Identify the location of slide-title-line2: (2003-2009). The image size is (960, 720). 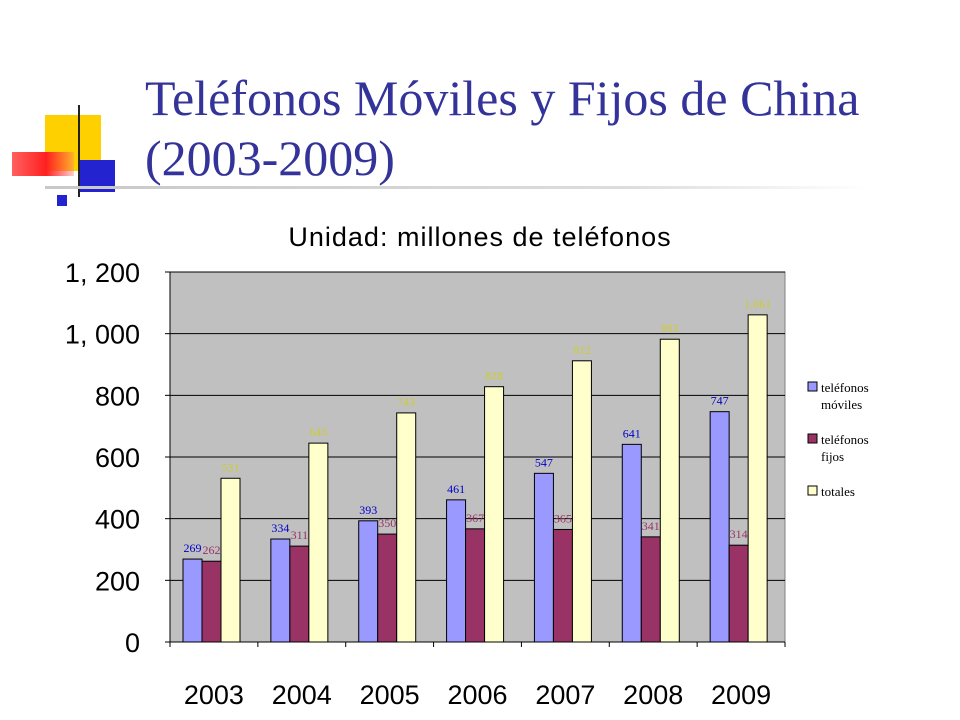
(270, 158).